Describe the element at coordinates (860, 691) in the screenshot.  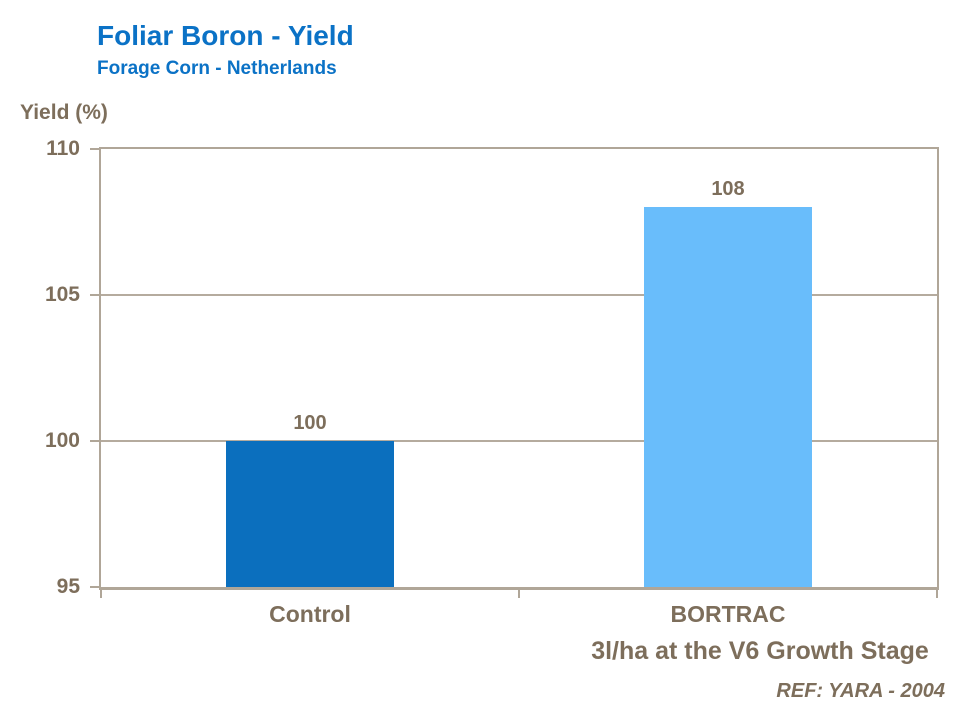
I see `reference-note: REF: YARA - 2004` at that location.